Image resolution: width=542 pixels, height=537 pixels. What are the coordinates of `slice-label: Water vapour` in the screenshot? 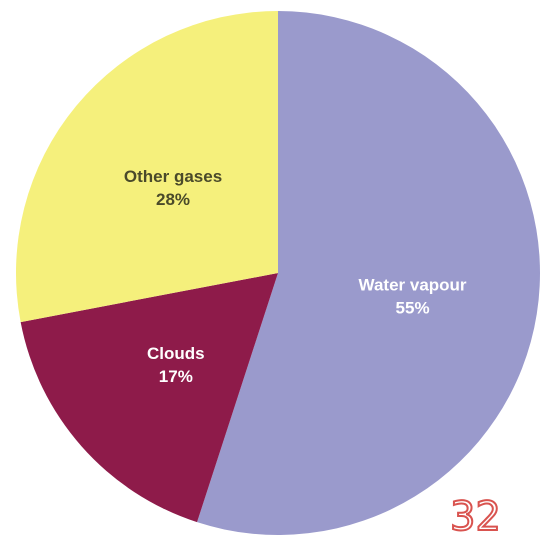 It's located at (413, 284).